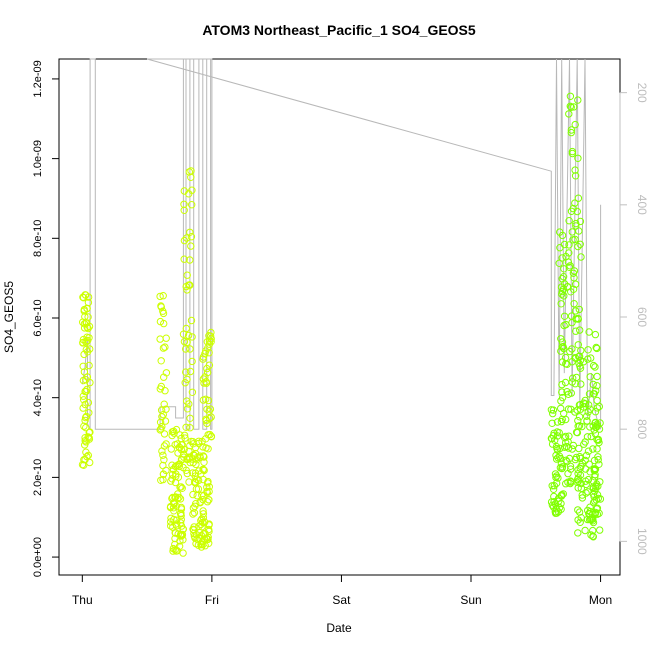 This screenshot has width=650, height=650. What do you see at coordinates (38, 158) in the screenshot?
I see `y-tick-label: 1.0e-09` at bounding box center [38, 158].